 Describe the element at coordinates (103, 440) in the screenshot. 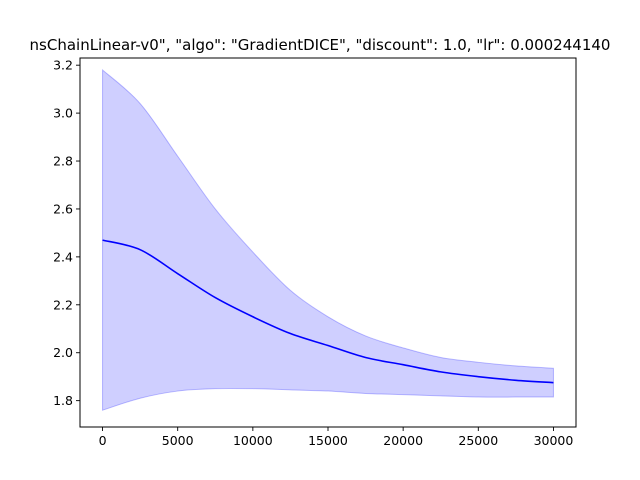

I see `x-tick-label: 0` at that location.